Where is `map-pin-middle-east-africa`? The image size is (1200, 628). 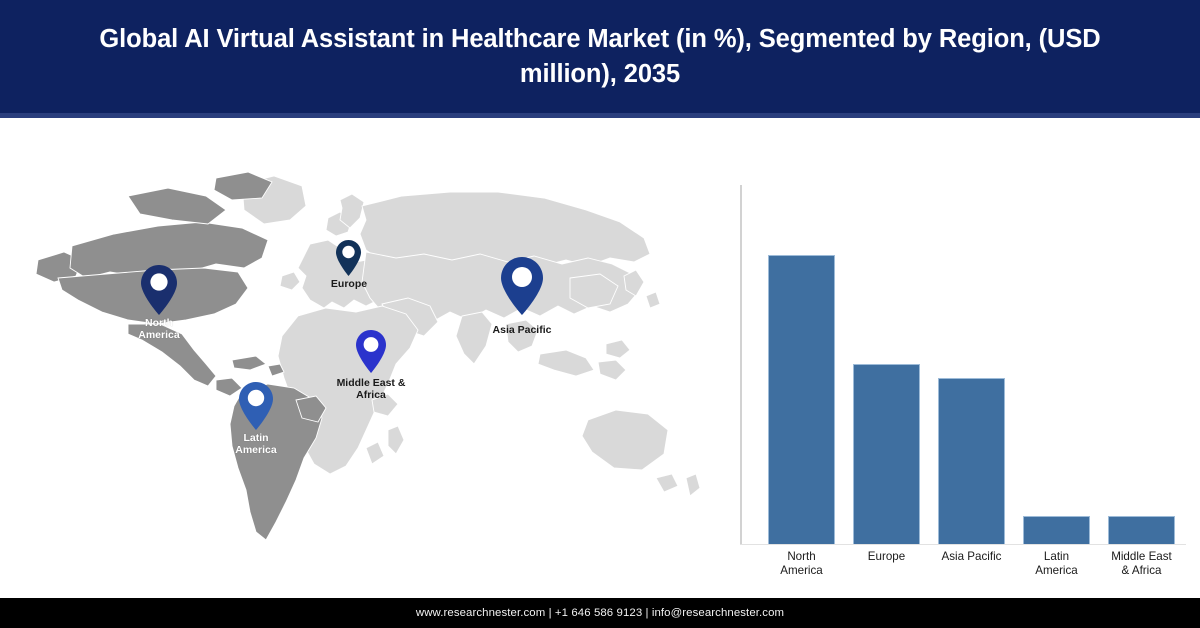 map-pin-middle-east-africa is located at coordinates (371, 354).